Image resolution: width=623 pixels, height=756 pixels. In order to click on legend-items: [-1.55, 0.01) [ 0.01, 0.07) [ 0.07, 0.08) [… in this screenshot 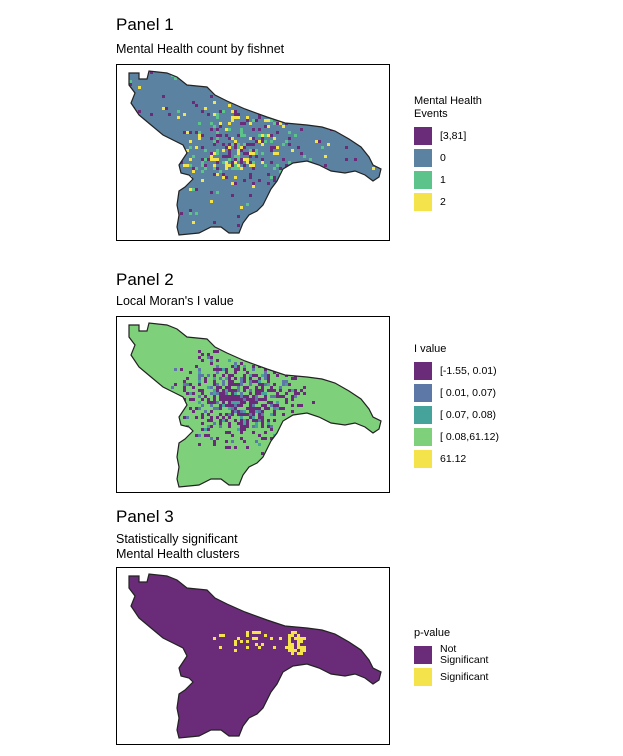, I will do `click(456, 415)`.